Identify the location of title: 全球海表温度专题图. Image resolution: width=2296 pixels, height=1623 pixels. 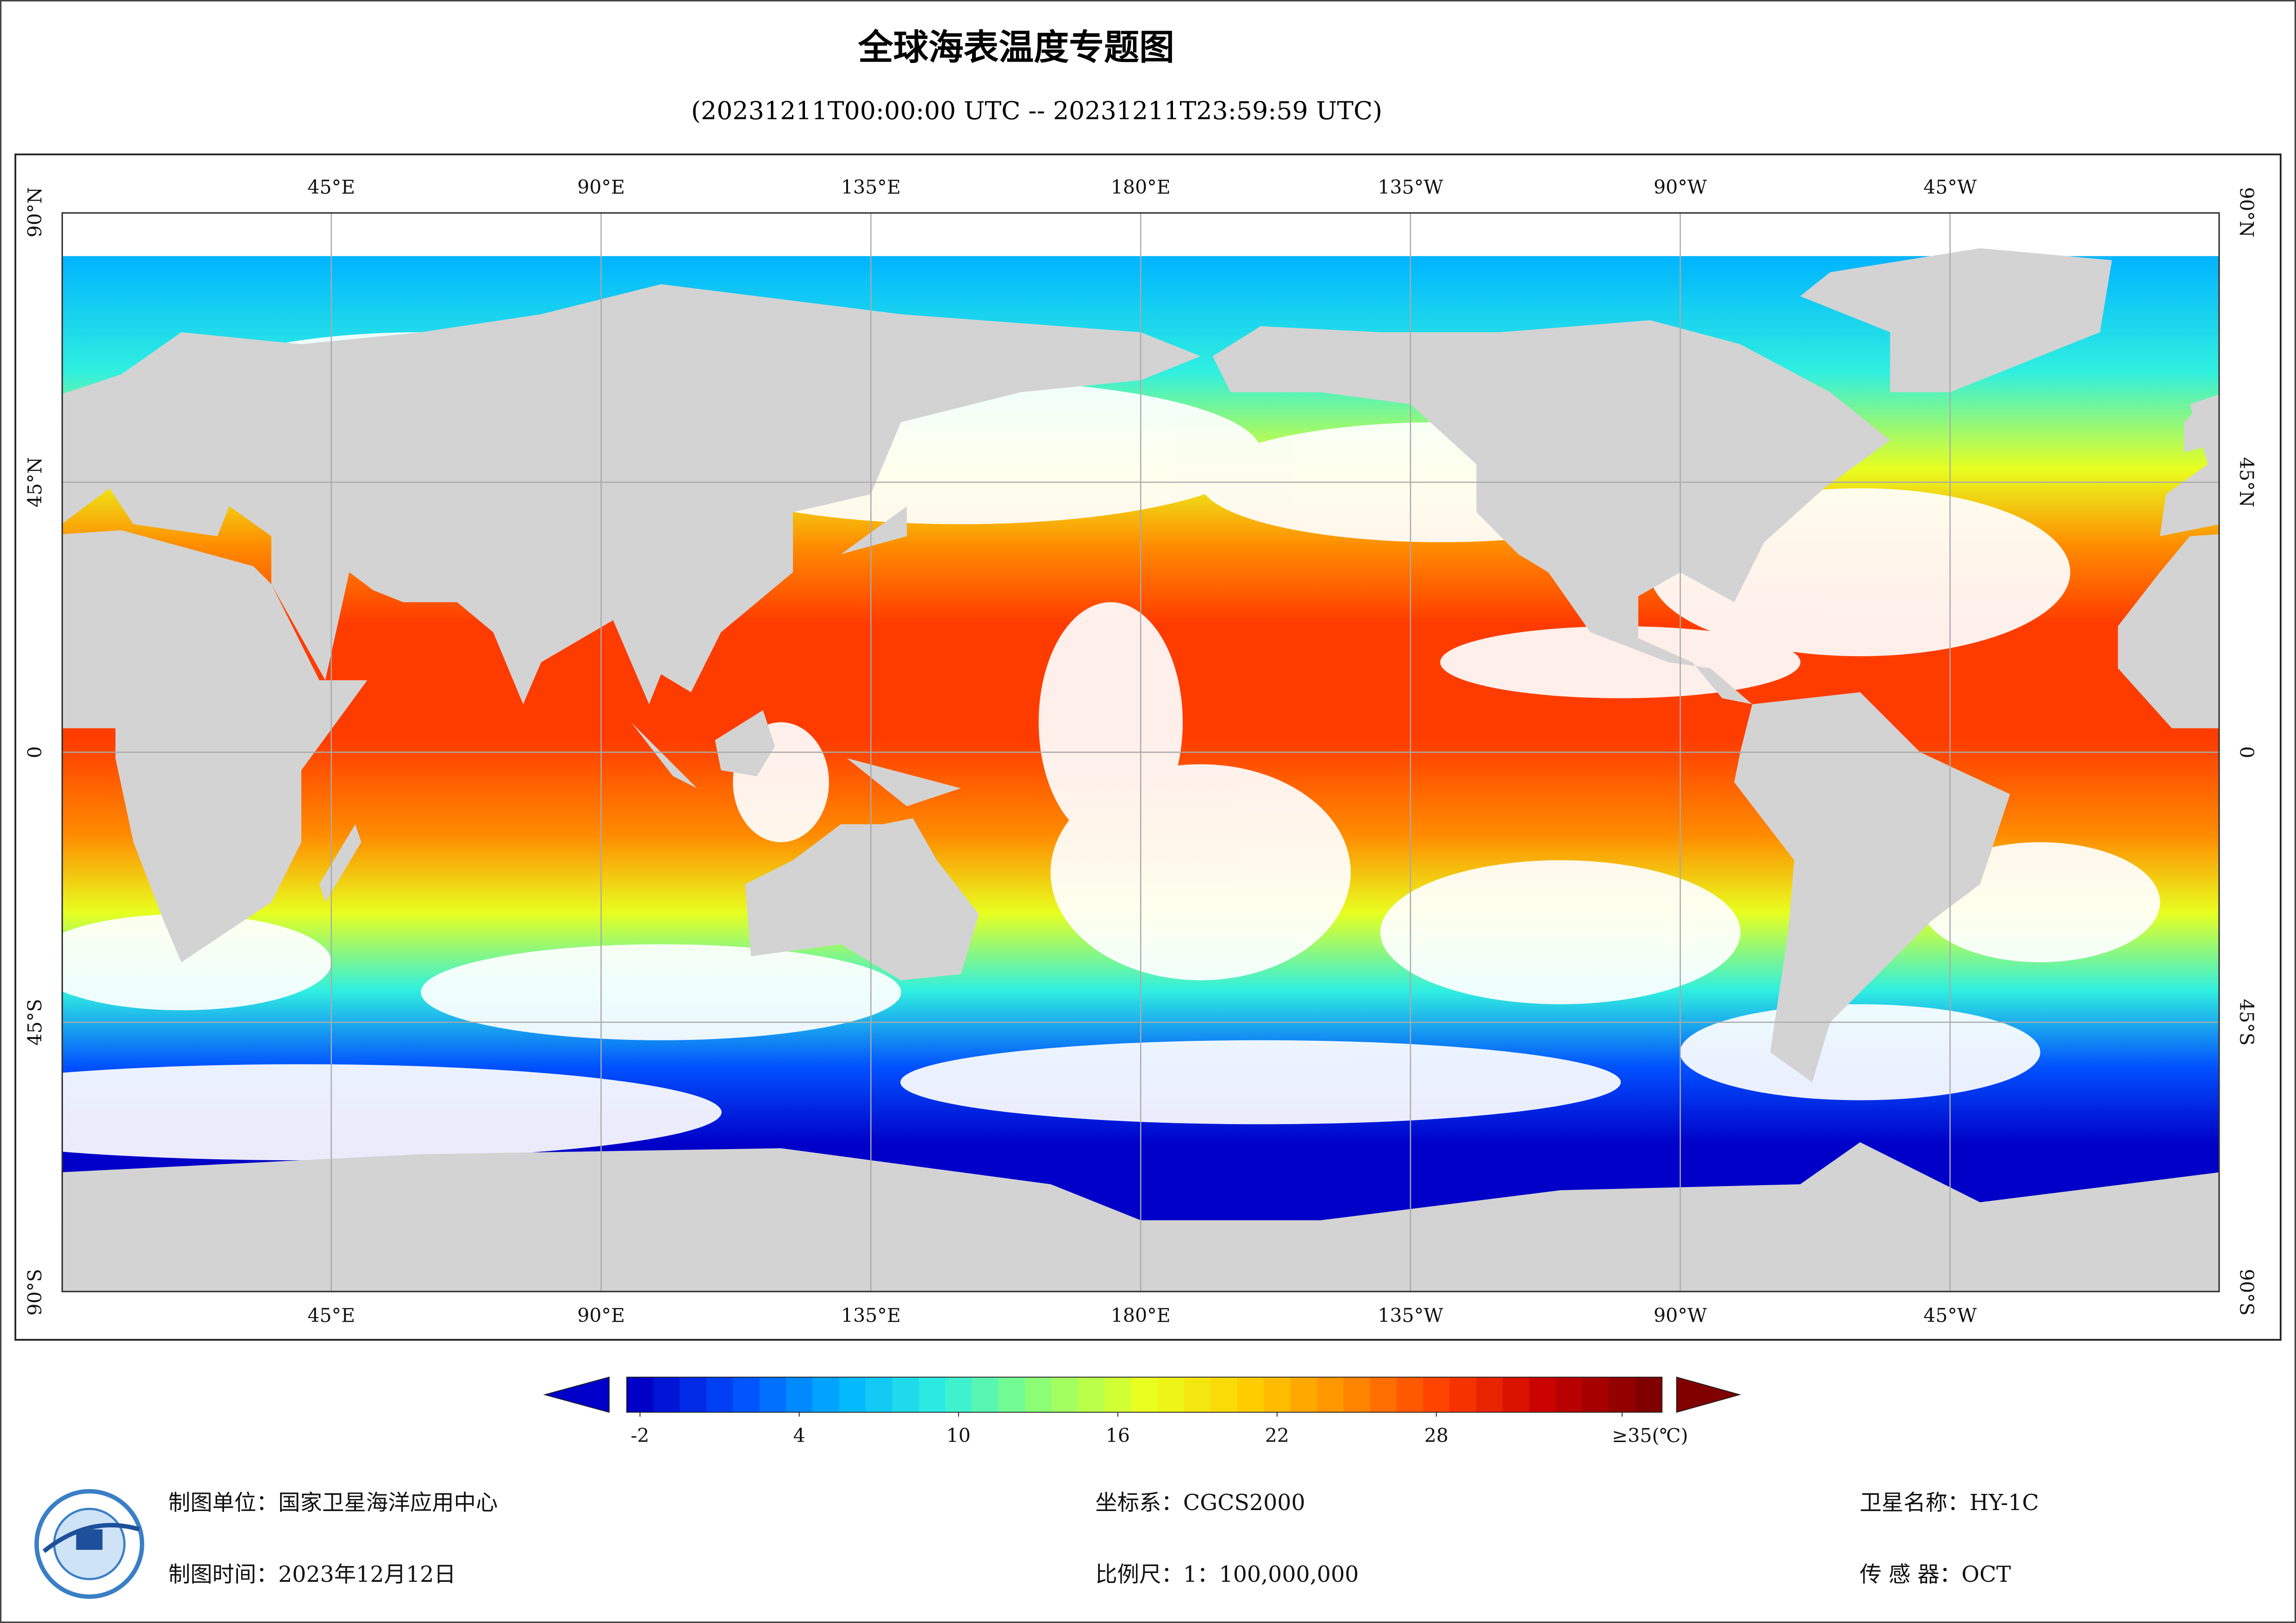
(1016, 47).